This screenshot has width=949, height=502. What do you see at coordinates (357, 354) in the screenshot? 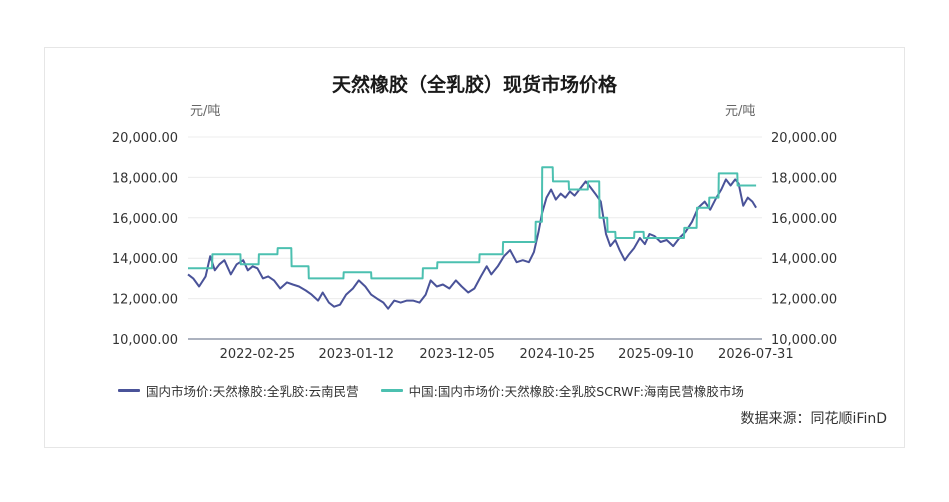
I see `x-tick-label: 2023-01-12` at bounding box center [357, 354].